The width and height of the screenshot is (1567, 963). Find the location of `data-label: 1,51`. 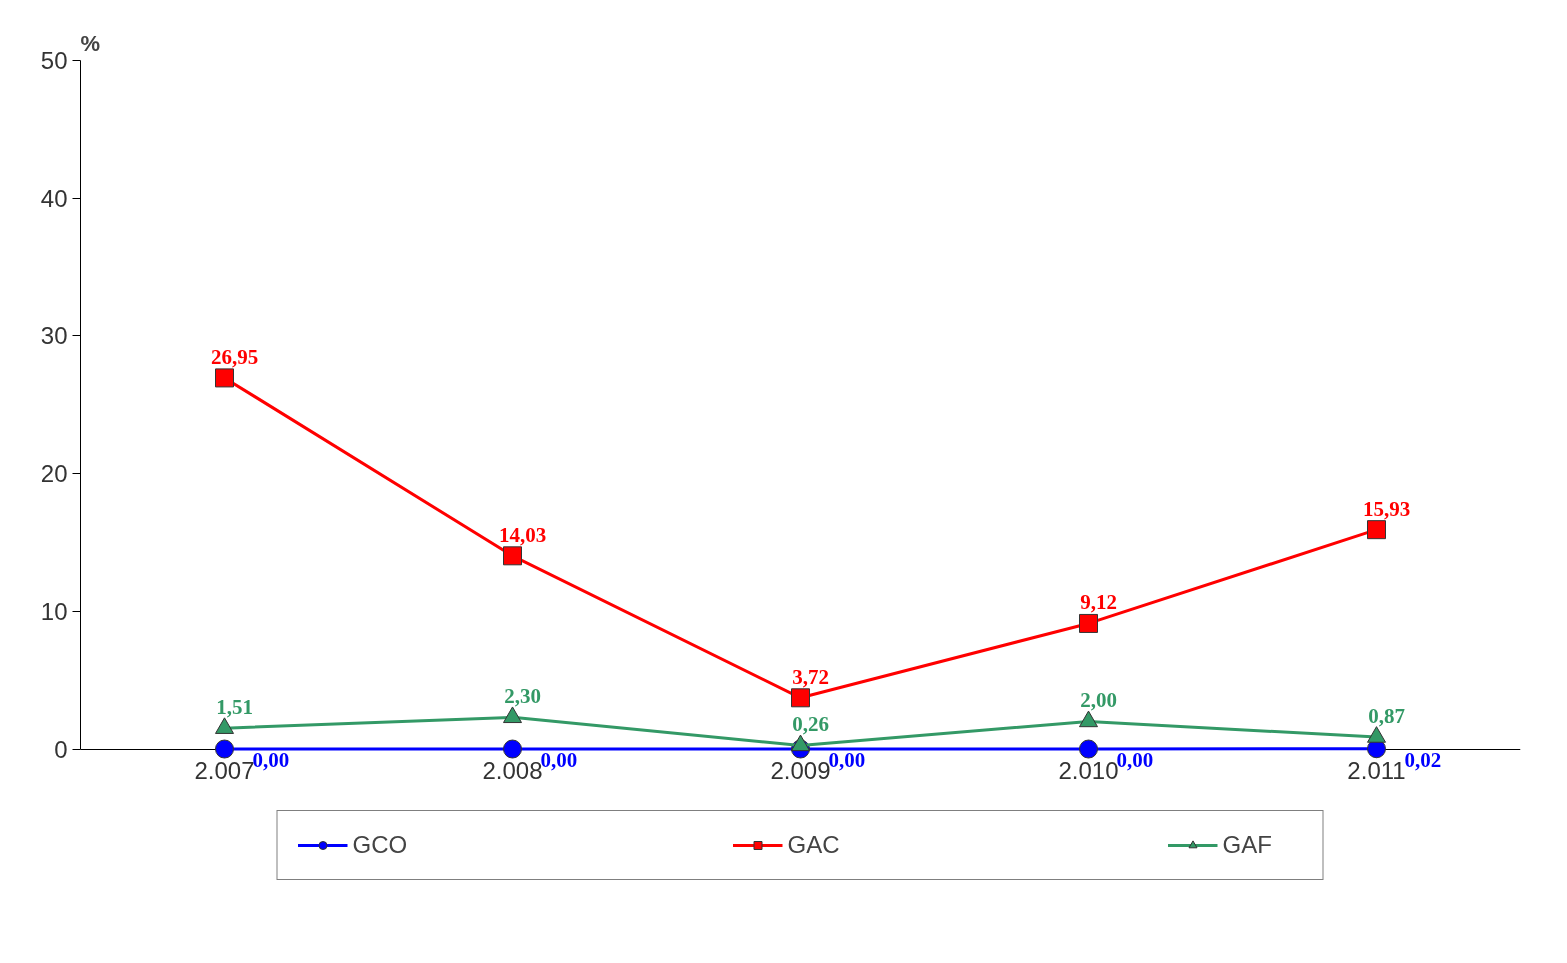

data-label: 1,51 is located at coordinates (234, 707).